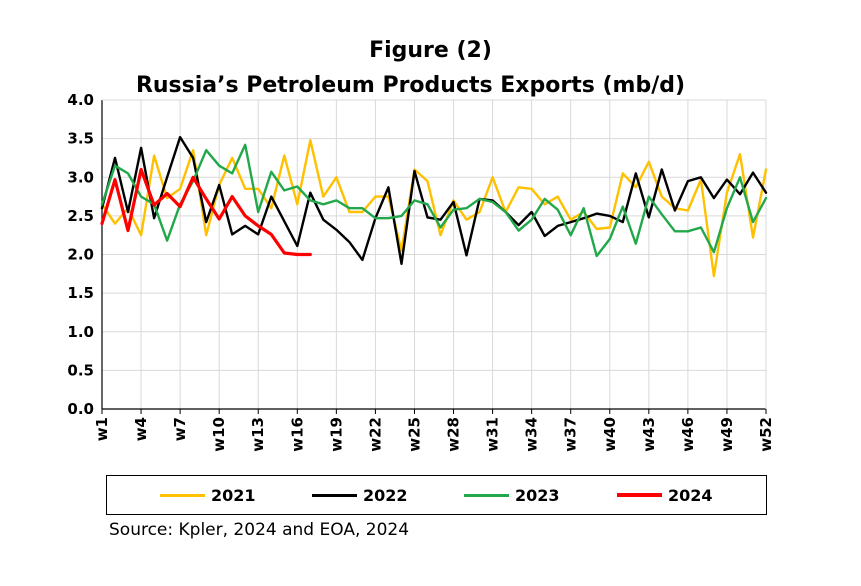  Describe the element at coordinates (512, 495) in the screenshot. I see `legend-item-2023: 2023` at that location.